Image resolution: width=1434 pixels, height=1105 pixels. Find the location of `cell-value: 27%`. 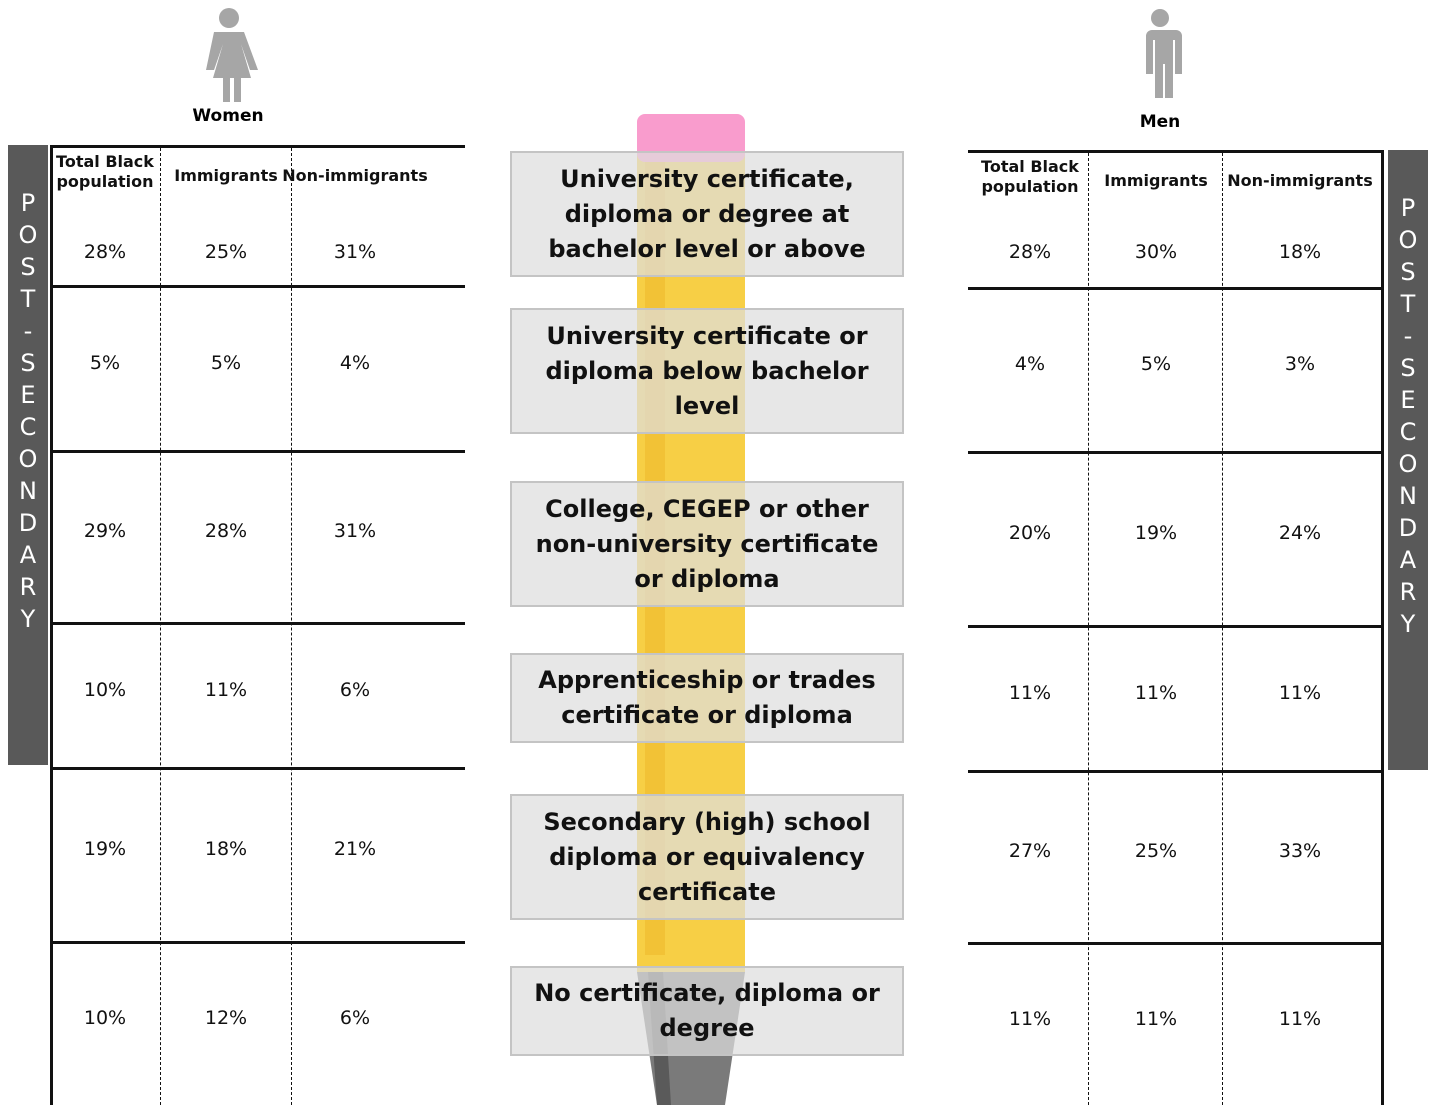

cell-value: 27% is located at coordinates (1030, 851).